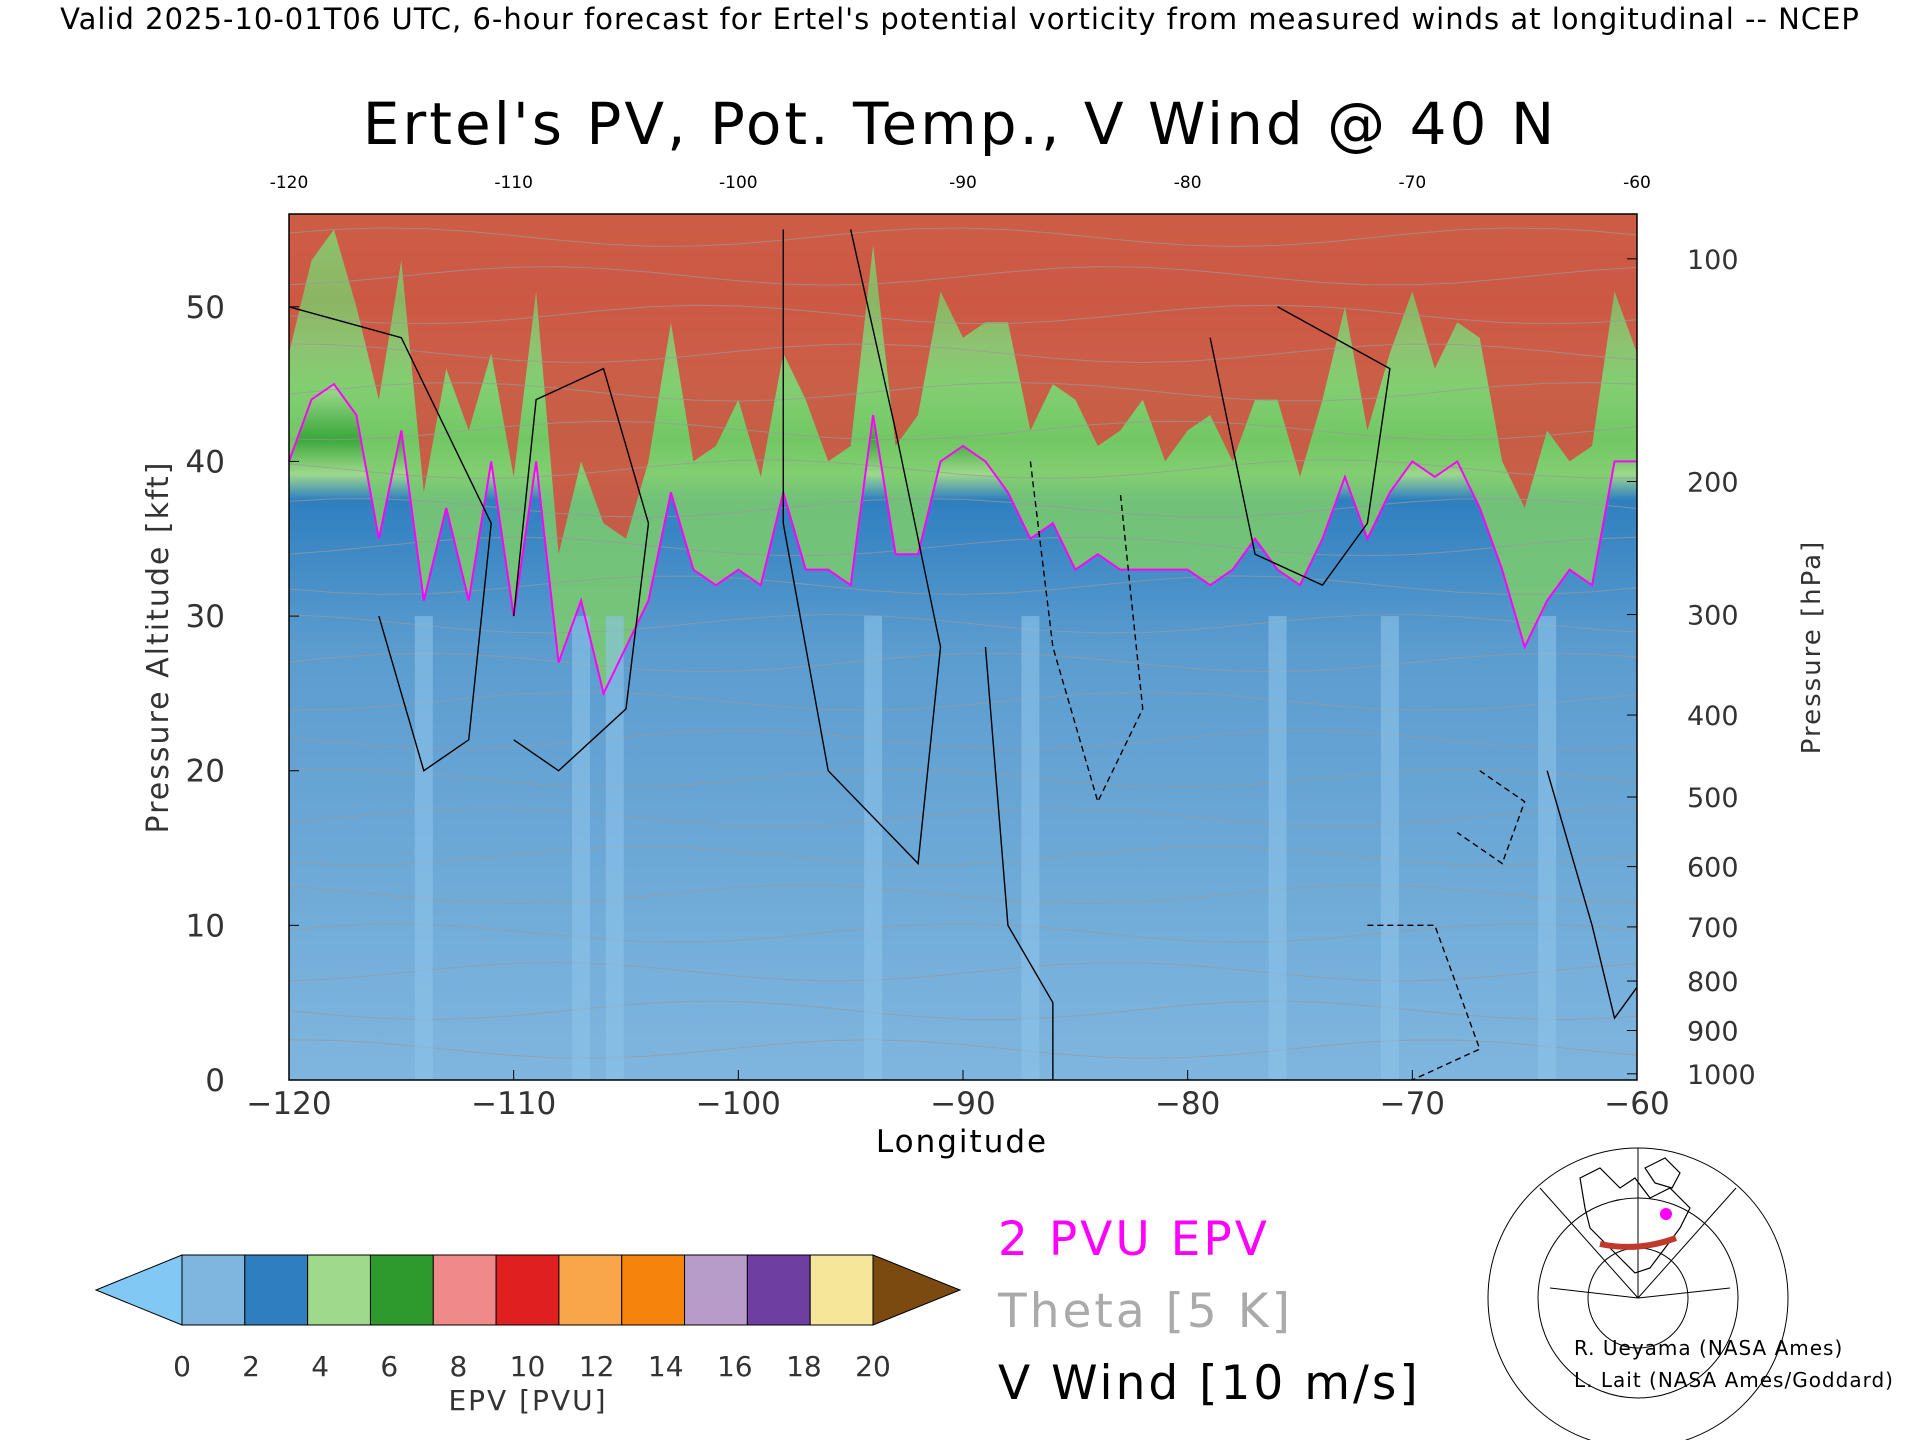  I want to click on colorbar-over-arrow, so click(917, 1290).